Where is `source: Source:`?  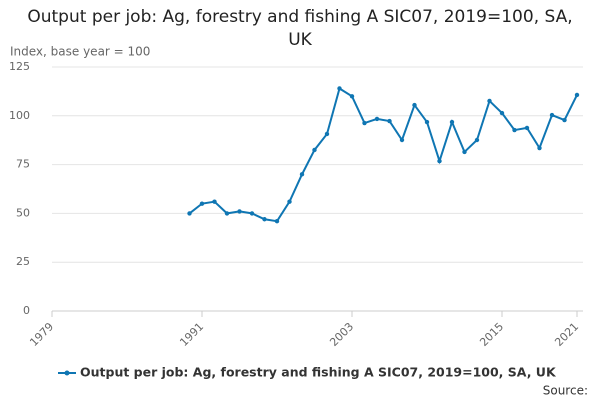
source: Source: is located at coordinates (565, 391).